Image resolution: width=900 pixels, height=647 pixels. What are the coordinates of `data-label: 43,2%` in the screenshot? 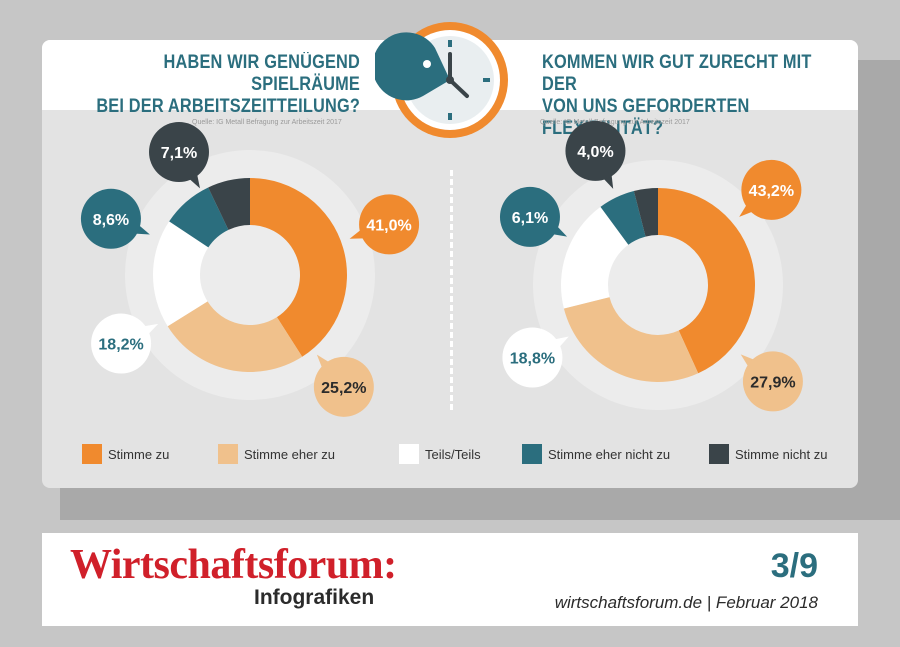 It's located at (771, 191).